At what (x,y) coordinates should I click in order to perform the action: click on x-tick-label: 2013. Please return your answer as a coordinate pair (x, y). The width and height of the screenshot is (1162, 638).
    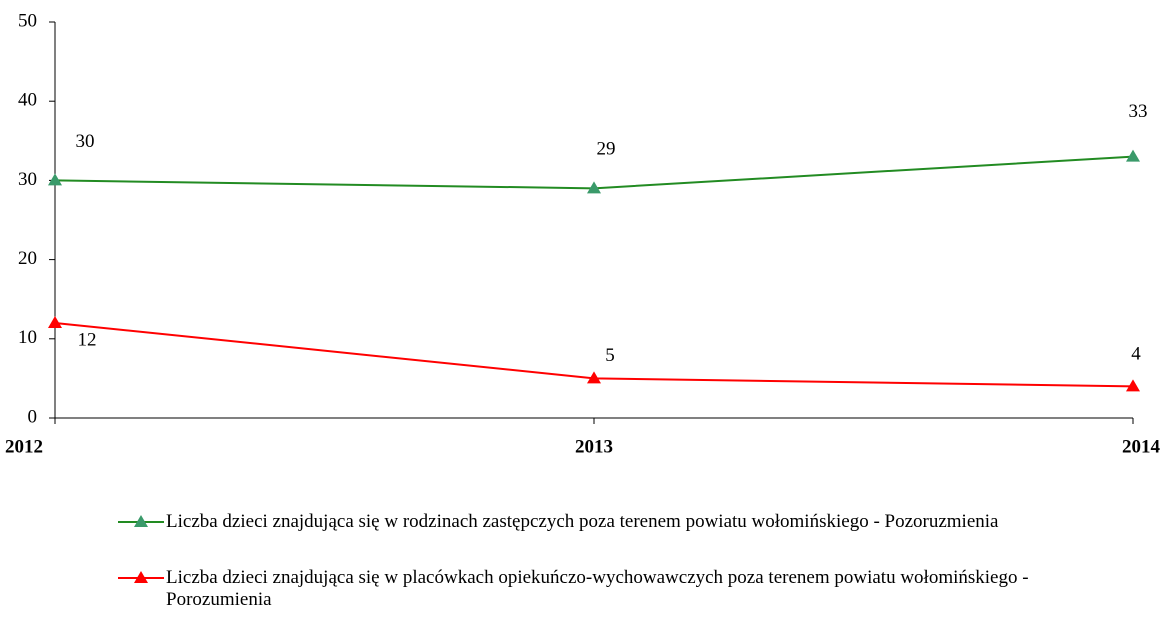
    Looking at the image, I should click on (594, 446).